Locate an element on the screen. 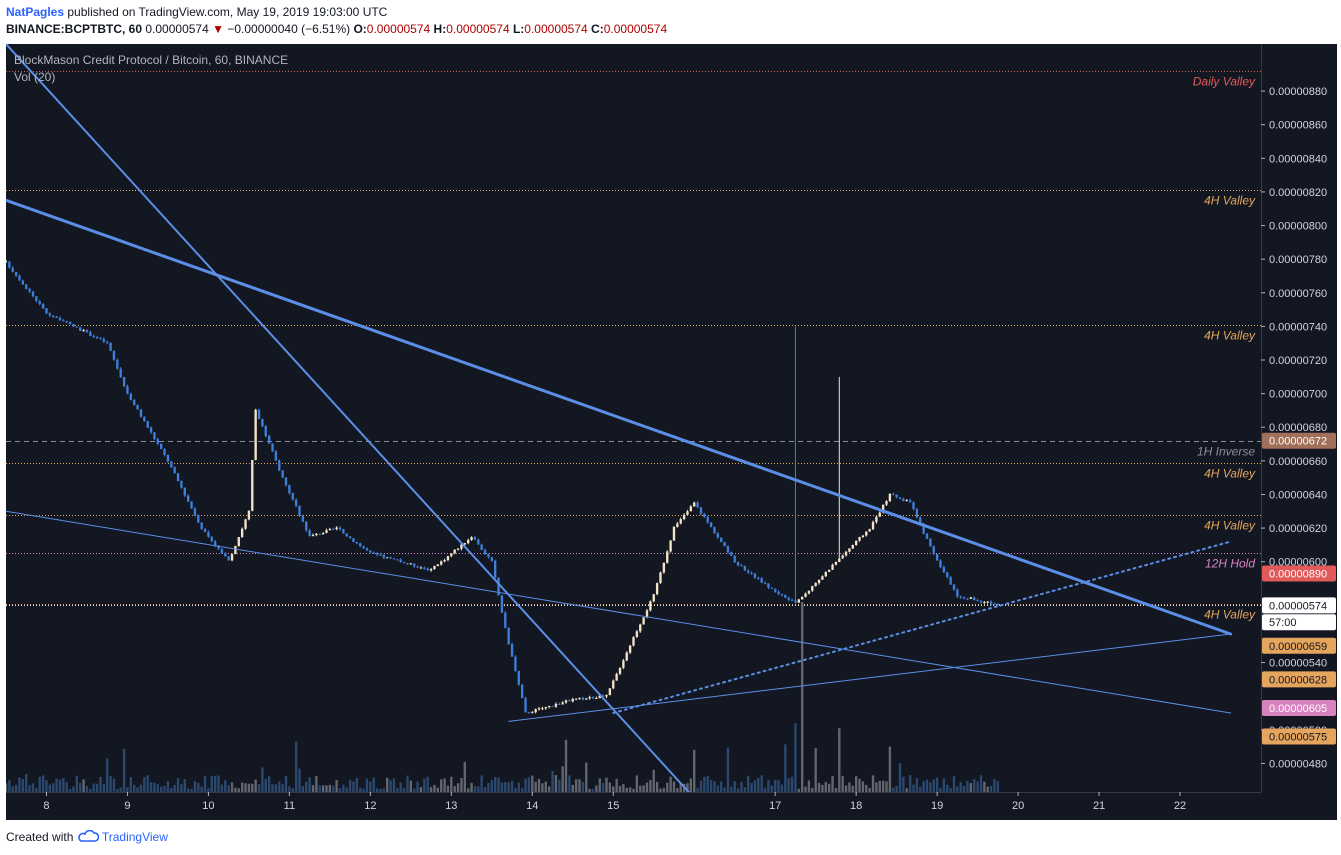 The width and height of the screenshot is (1341, 855). high-value: 0.00000574 is located at coordinates (478, 29).